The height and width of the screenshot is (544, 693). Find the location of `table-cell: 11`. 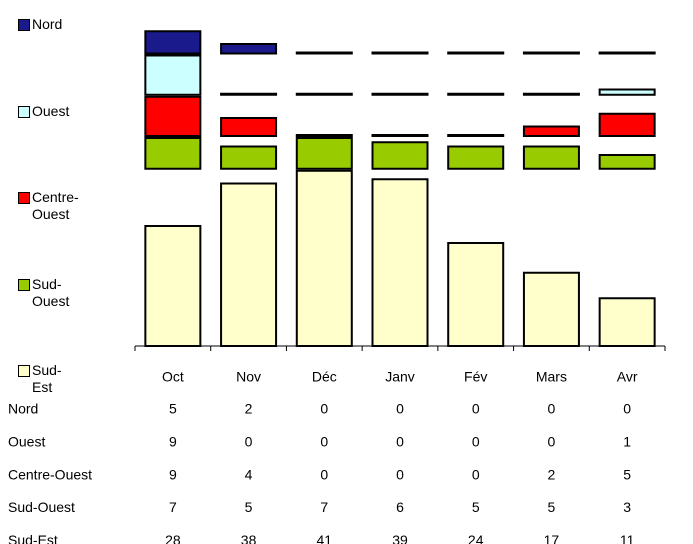

table-cell: 11 is located at coordinates (627, 538).